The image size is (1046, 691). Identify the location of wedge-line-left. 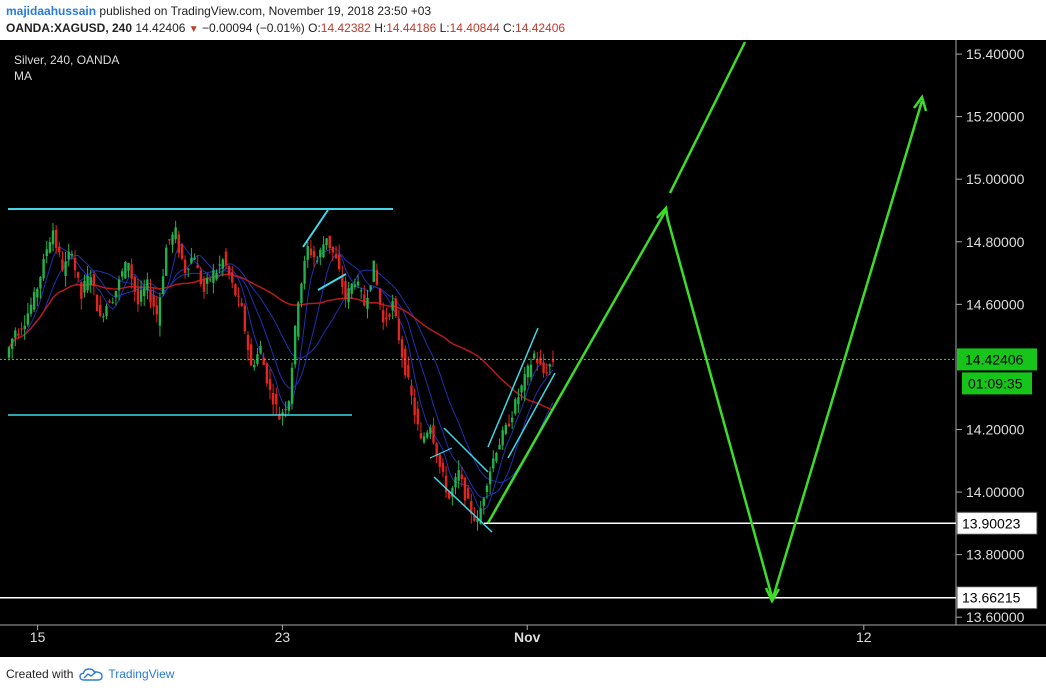
(441, 453).